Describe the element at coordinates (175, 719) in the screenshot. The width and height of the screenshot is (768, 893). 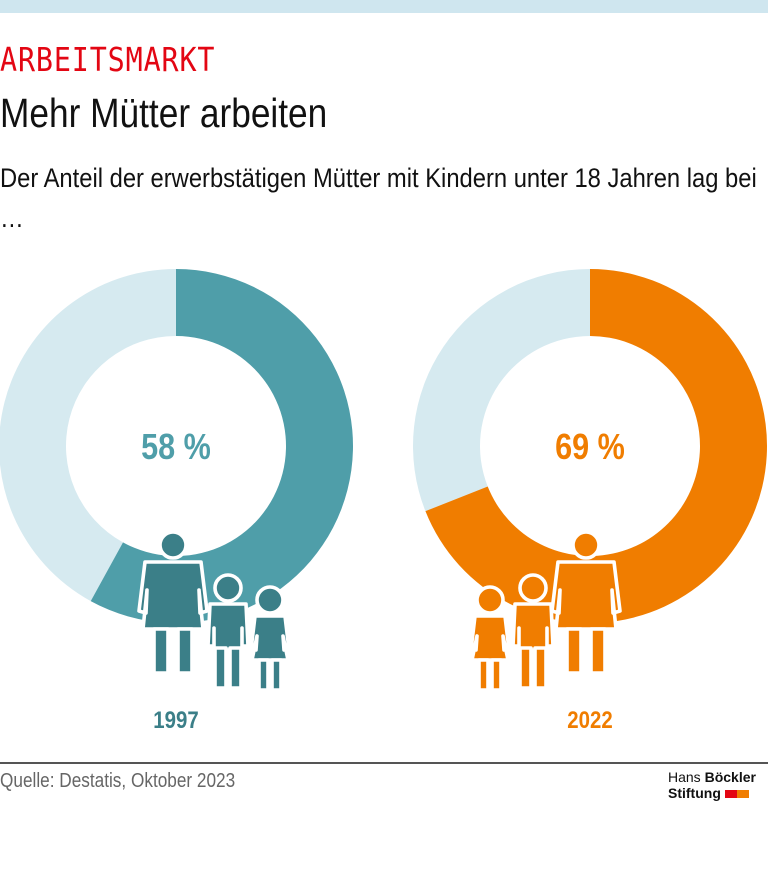
I see `year-label: 1997` at that location.